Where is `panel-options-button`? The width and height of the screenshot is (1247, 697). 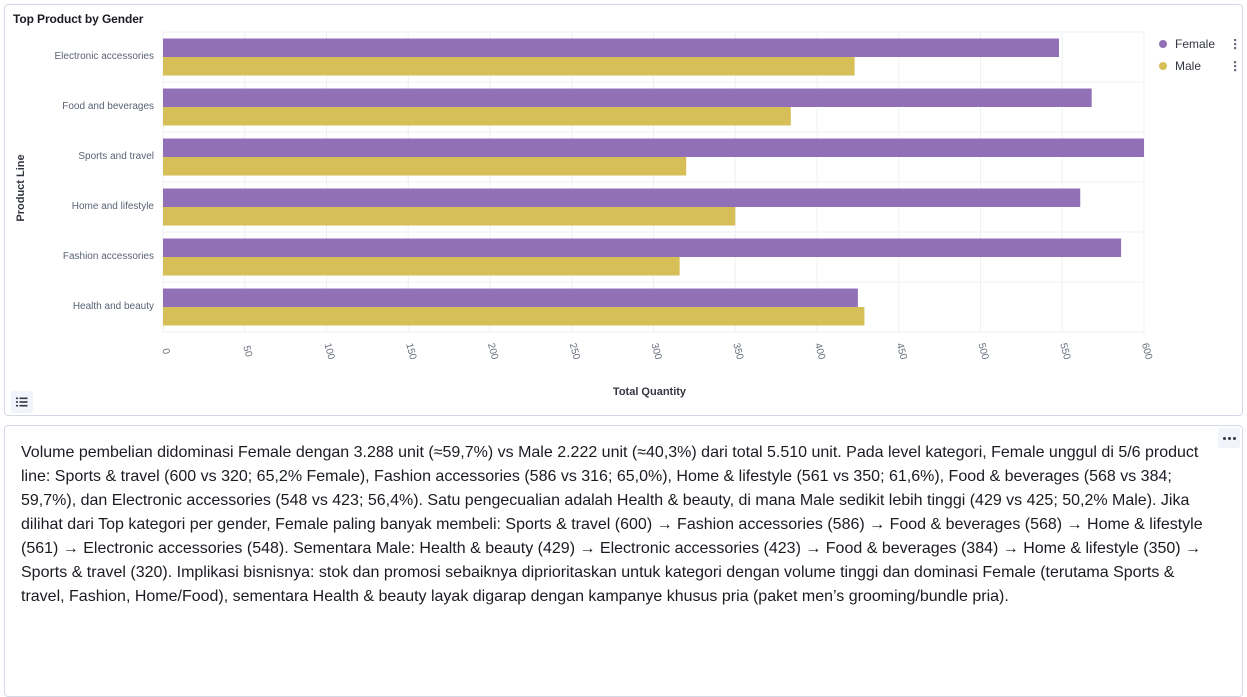 panel-options-button is located at coordinates (1229, 438).